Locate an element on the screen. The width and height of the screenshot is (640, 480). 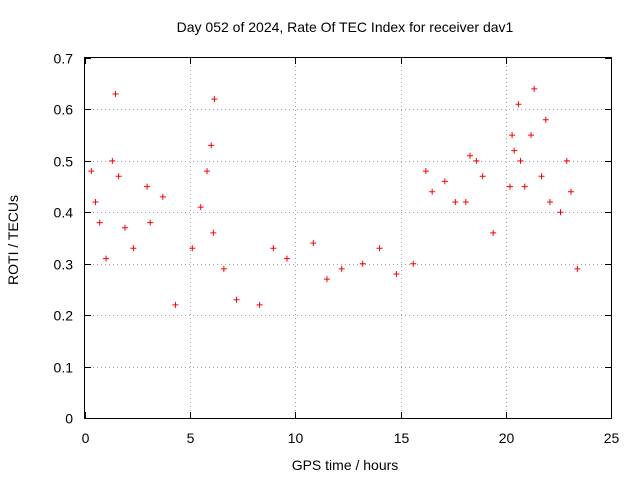
y-tick-label: 0.5 is located at coordinates (64, 162).